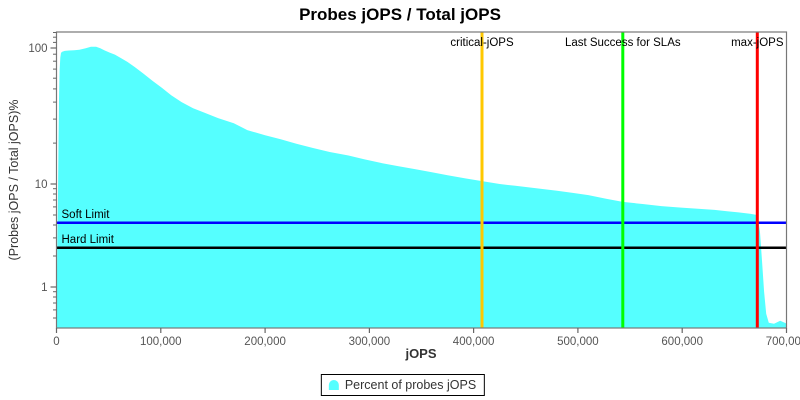  What do you see at coordinates (41, 185) in the screenshot?
I see `y-tick-label: 10` at bounding box center [41, 185].